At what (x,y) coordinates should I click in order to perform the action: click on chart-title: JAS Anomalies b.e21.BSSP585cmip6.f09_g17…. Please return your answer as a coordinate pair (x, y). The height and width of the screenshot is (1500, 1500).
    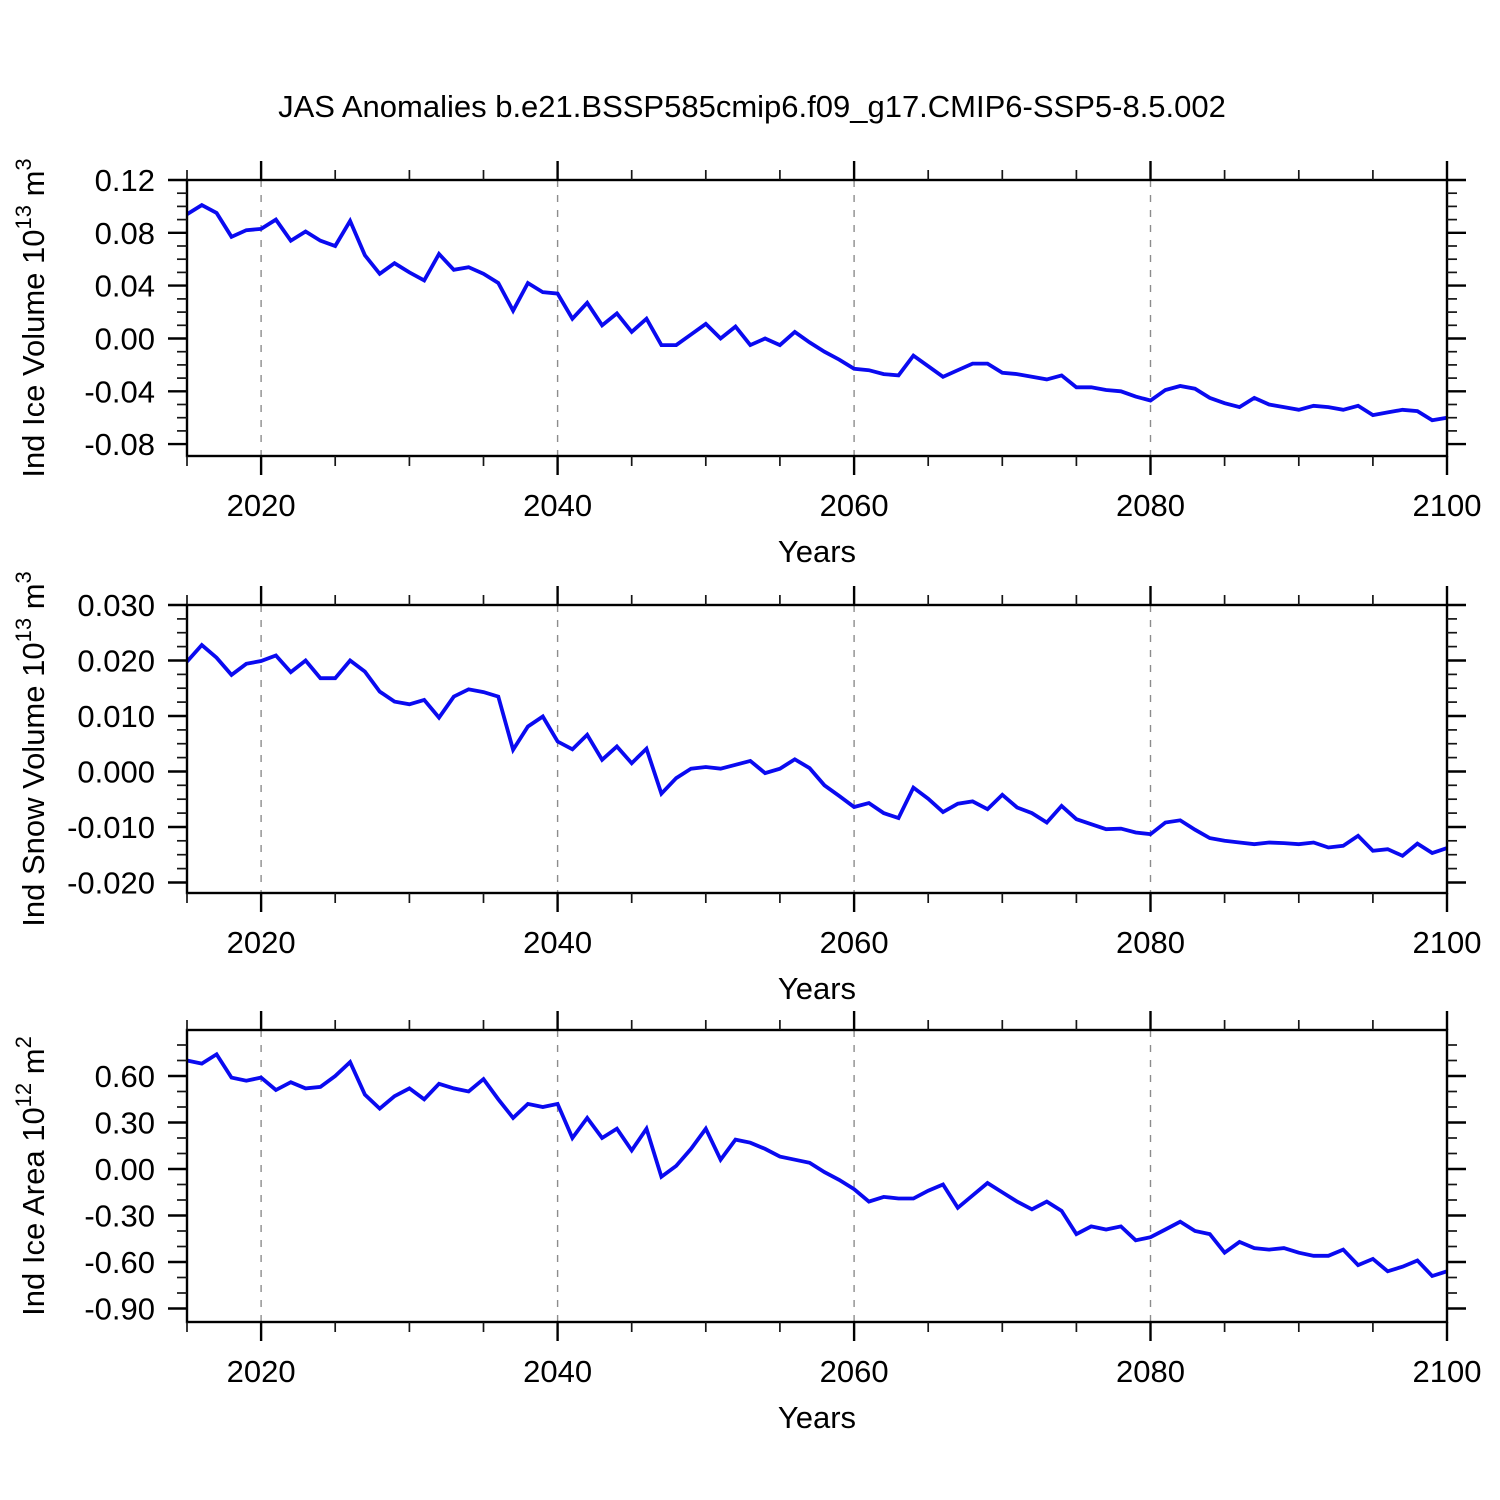
    Looking at the image, I should click on (752, 106).